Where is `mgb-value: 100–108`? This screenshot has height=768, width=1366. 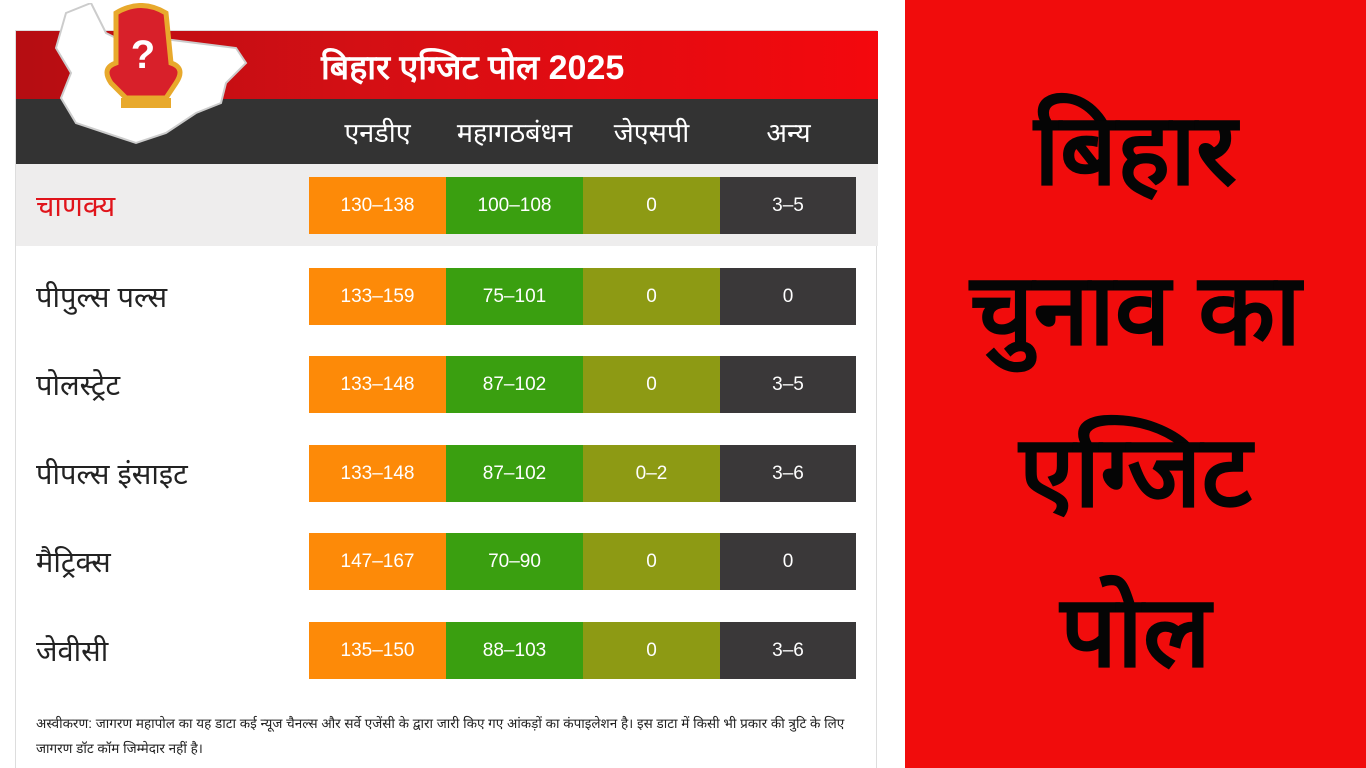 mgb-value: 100–108 is located at coordinates (514, 205).